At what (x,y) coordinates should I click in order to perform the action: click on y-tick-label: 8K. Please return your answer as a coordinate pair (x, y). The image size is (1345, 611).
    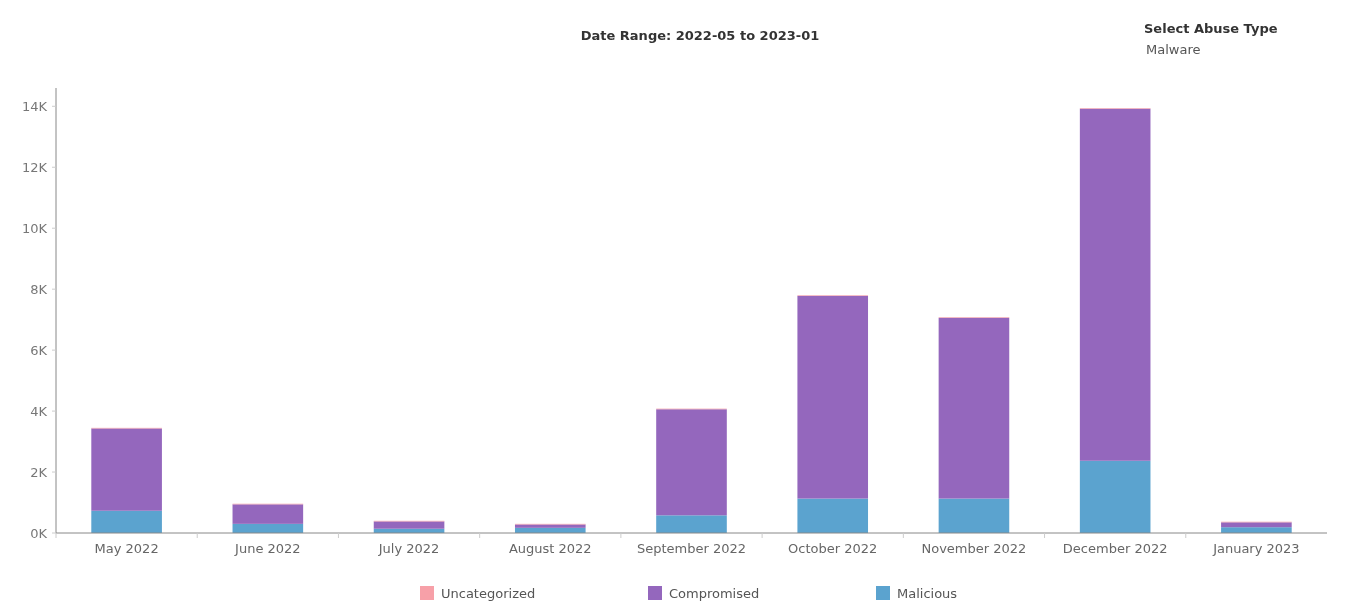
    Looking at the image, I should click on (39, 289).